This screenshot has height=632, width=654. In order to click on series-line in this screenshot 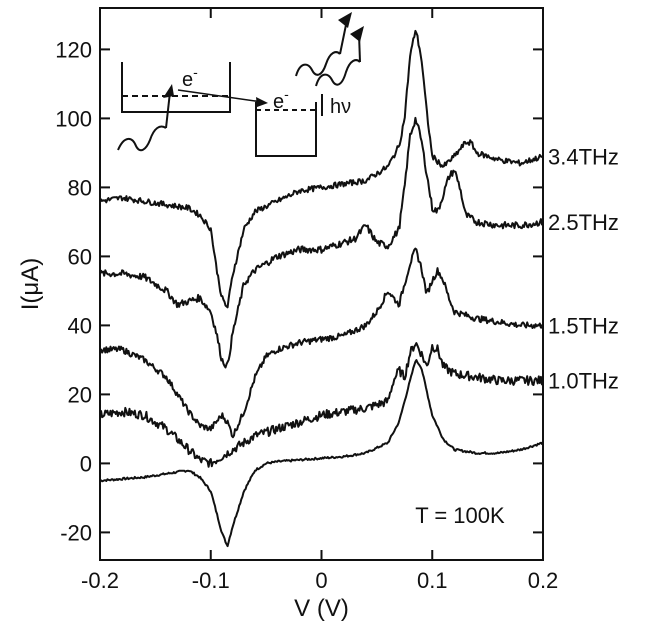, I will do `click(321, 405)`.